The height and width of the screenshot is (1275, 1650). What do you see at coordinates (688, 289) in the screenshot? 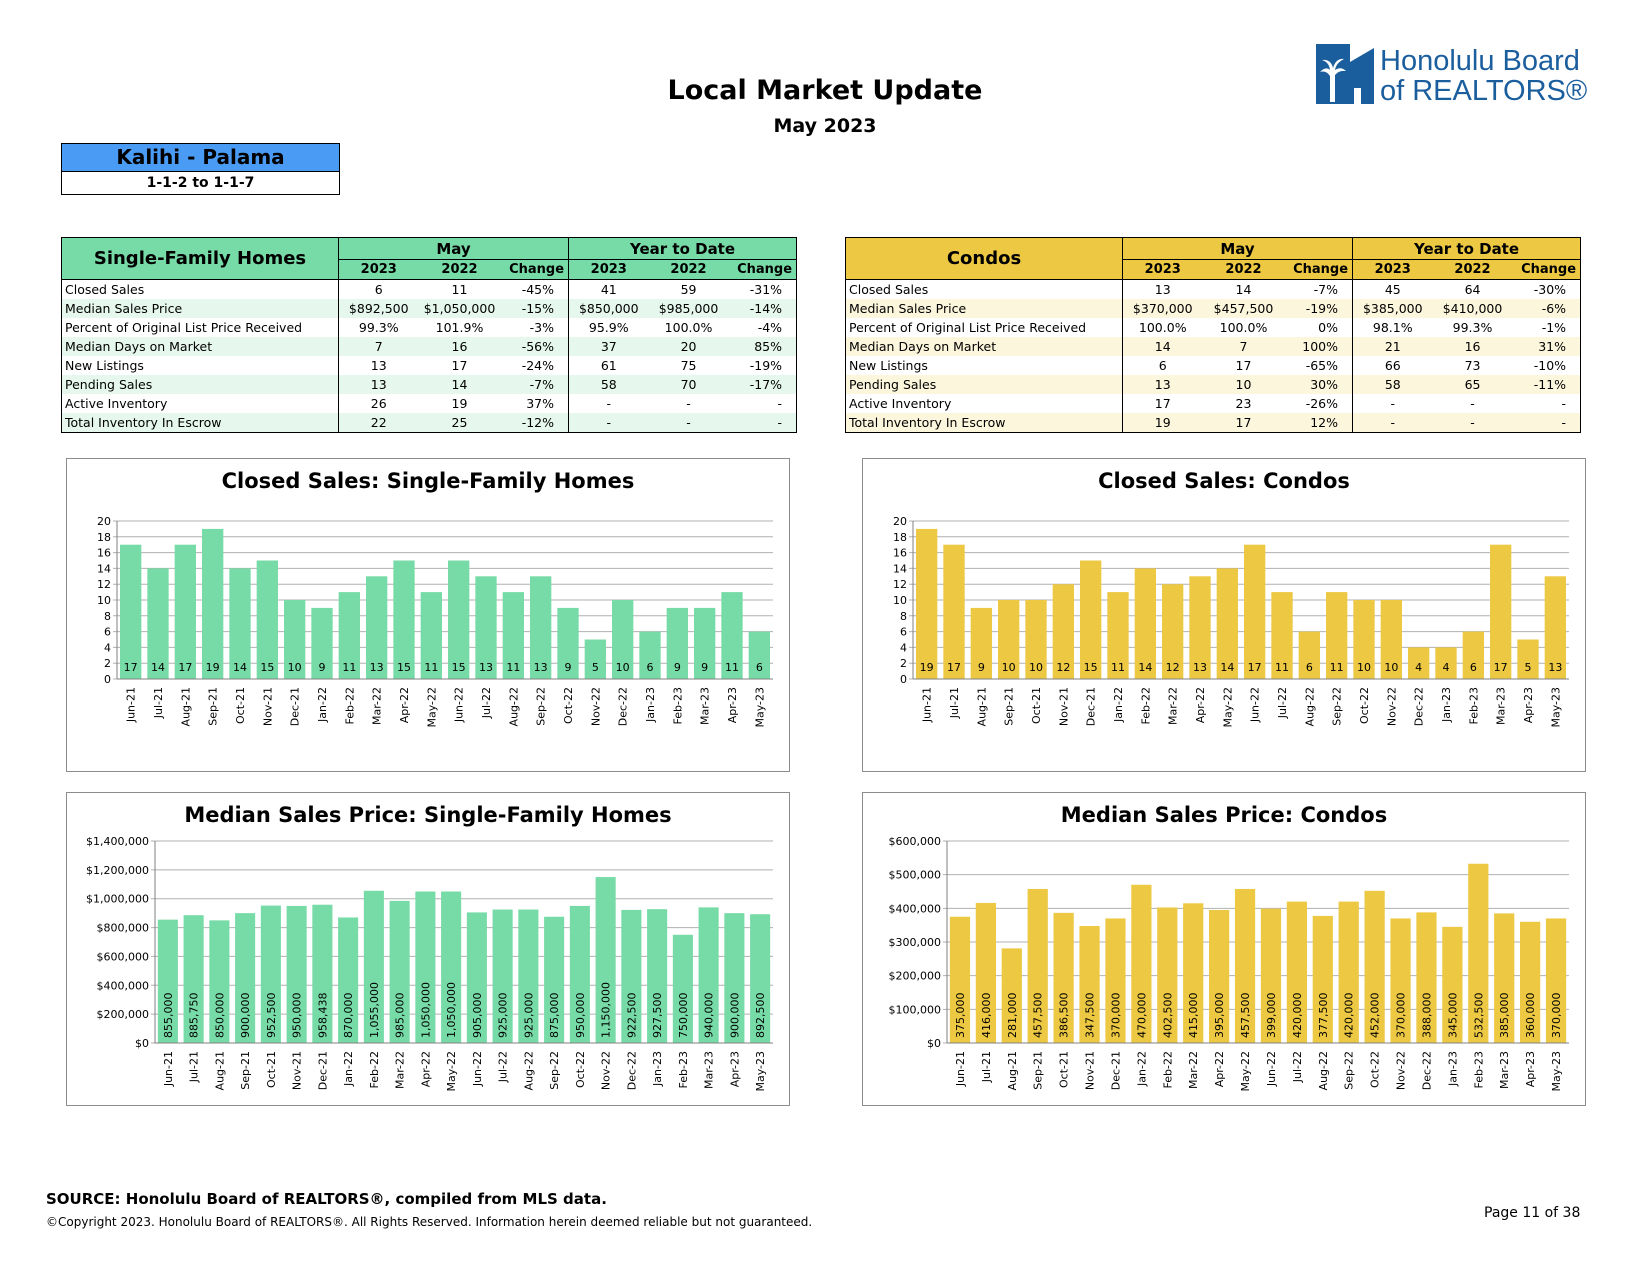
I see `cell-y22: 59` at bounding box center [688, 289].